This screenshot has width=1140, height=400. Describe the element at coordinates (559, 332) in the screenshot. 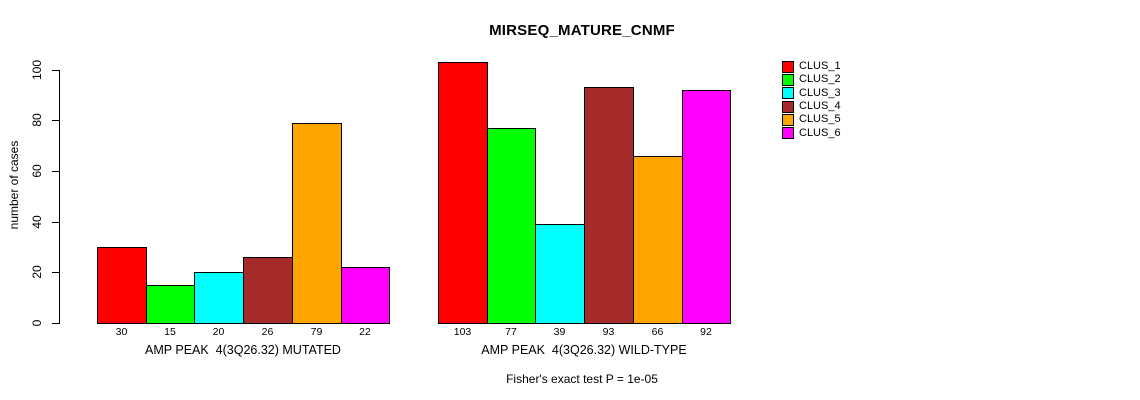

I see `bar-value-label: 39` at that location.